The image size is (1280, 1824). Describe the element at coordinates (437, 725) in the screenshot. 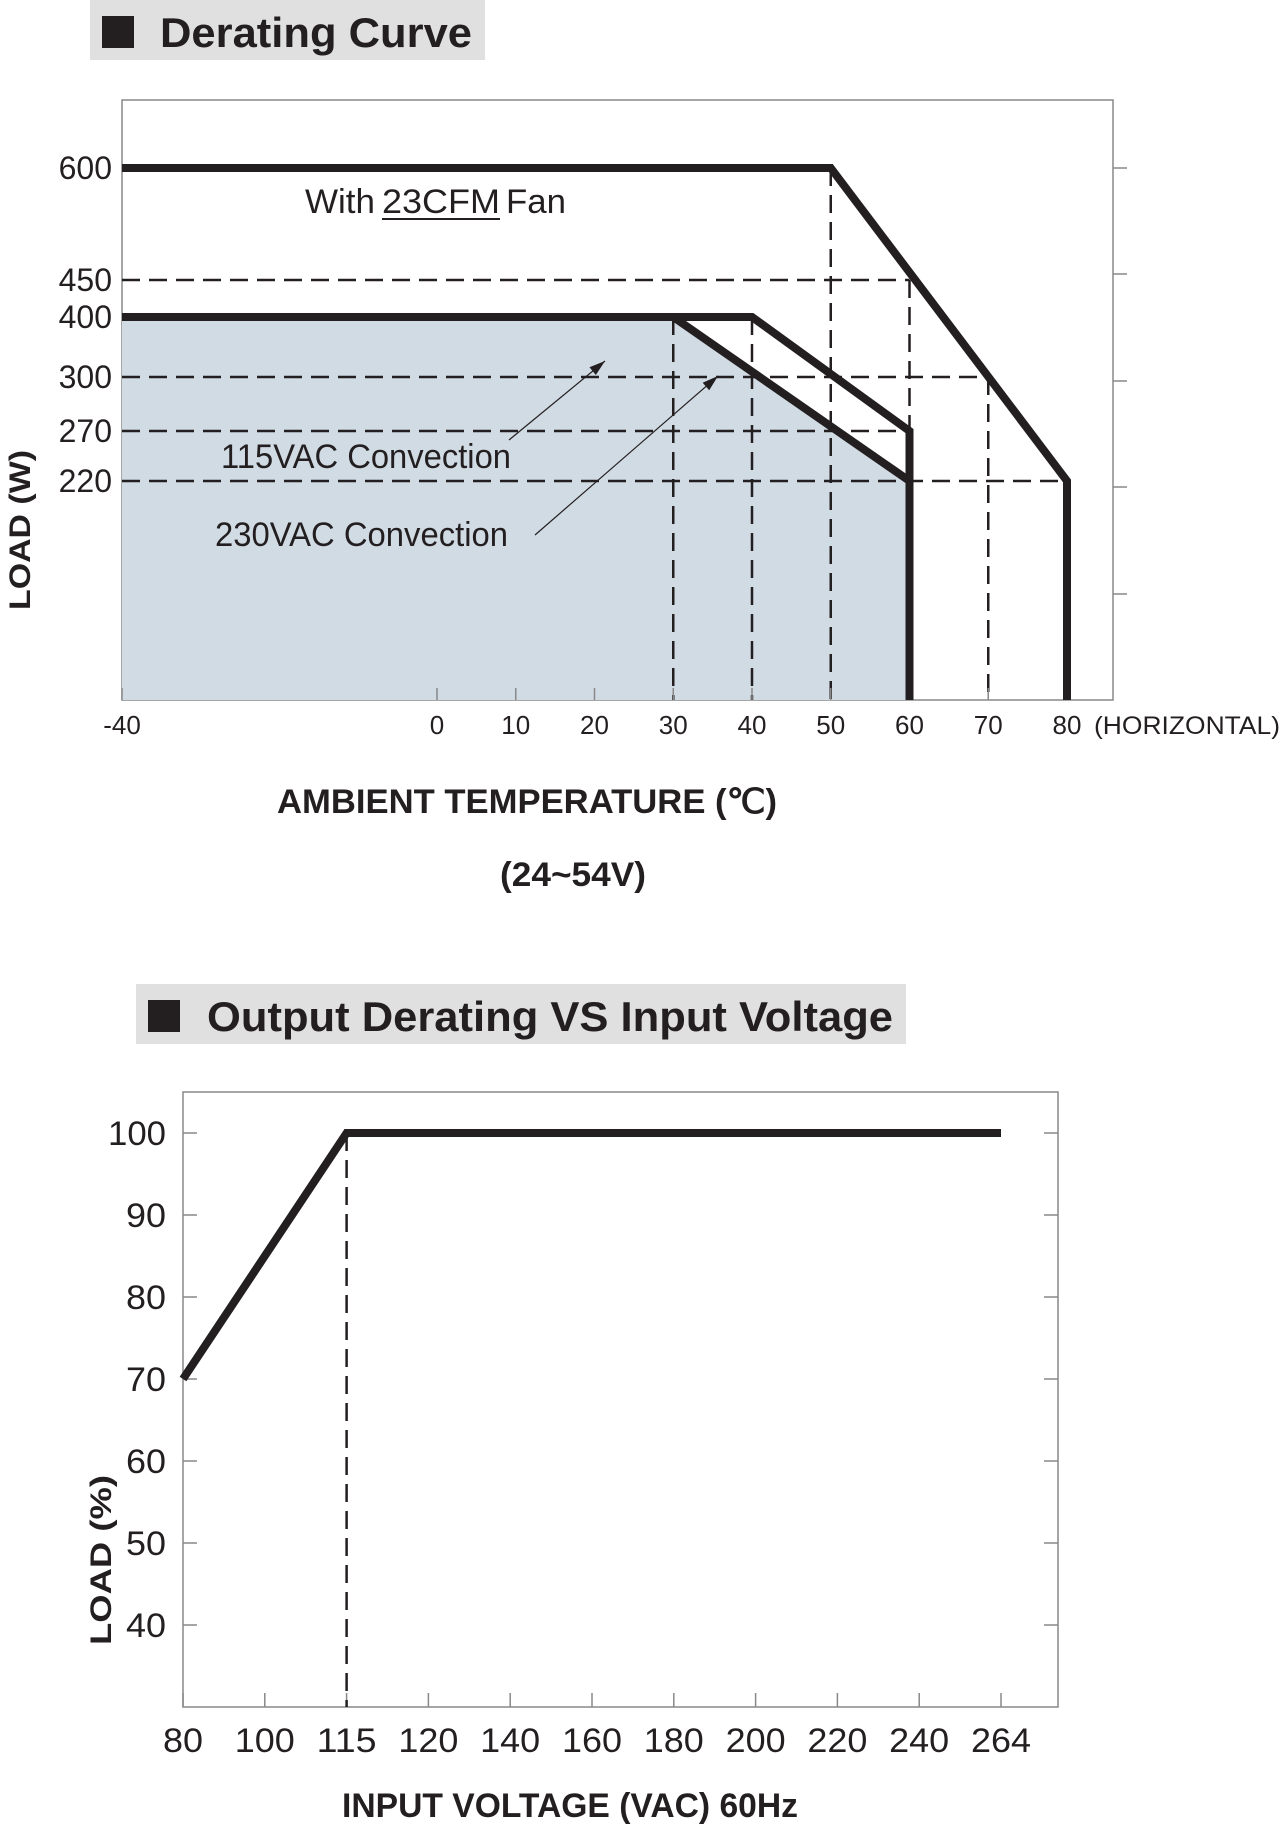

I see `x-tick-label: 0` at that location.